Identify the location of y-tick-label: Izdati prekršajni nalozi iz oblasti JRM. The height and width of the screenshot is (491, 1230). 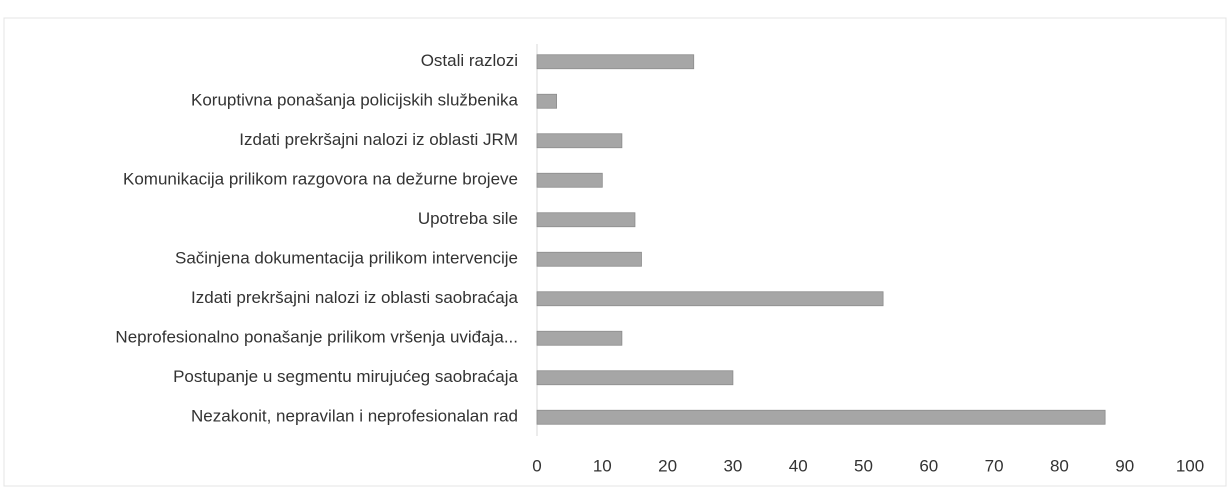
(378, 139).